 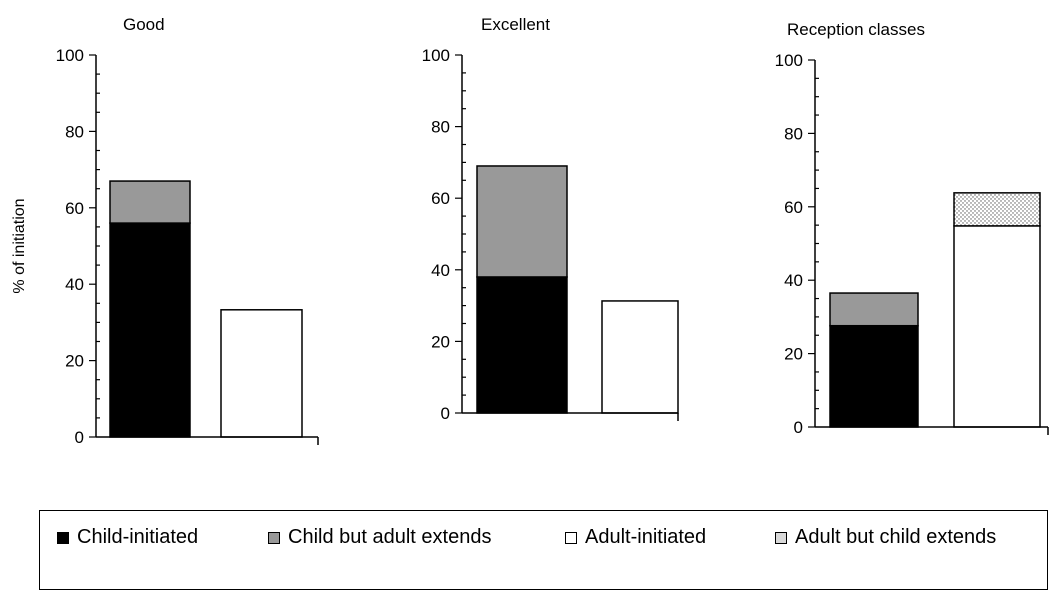 I want to click on legend-label: Child but adult extends, so click(x=390, y=537).